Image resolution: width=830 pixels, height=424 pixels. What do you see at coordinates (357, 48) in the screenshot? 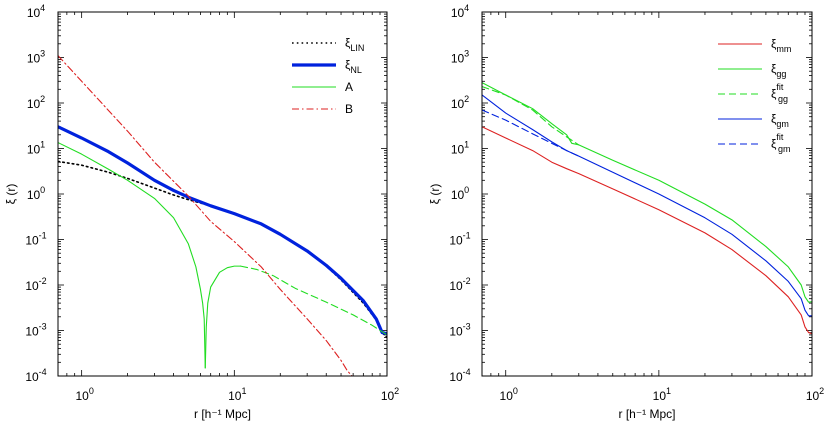
I see `legend-label-subscript: LIN` at bounding box center [357, 48].